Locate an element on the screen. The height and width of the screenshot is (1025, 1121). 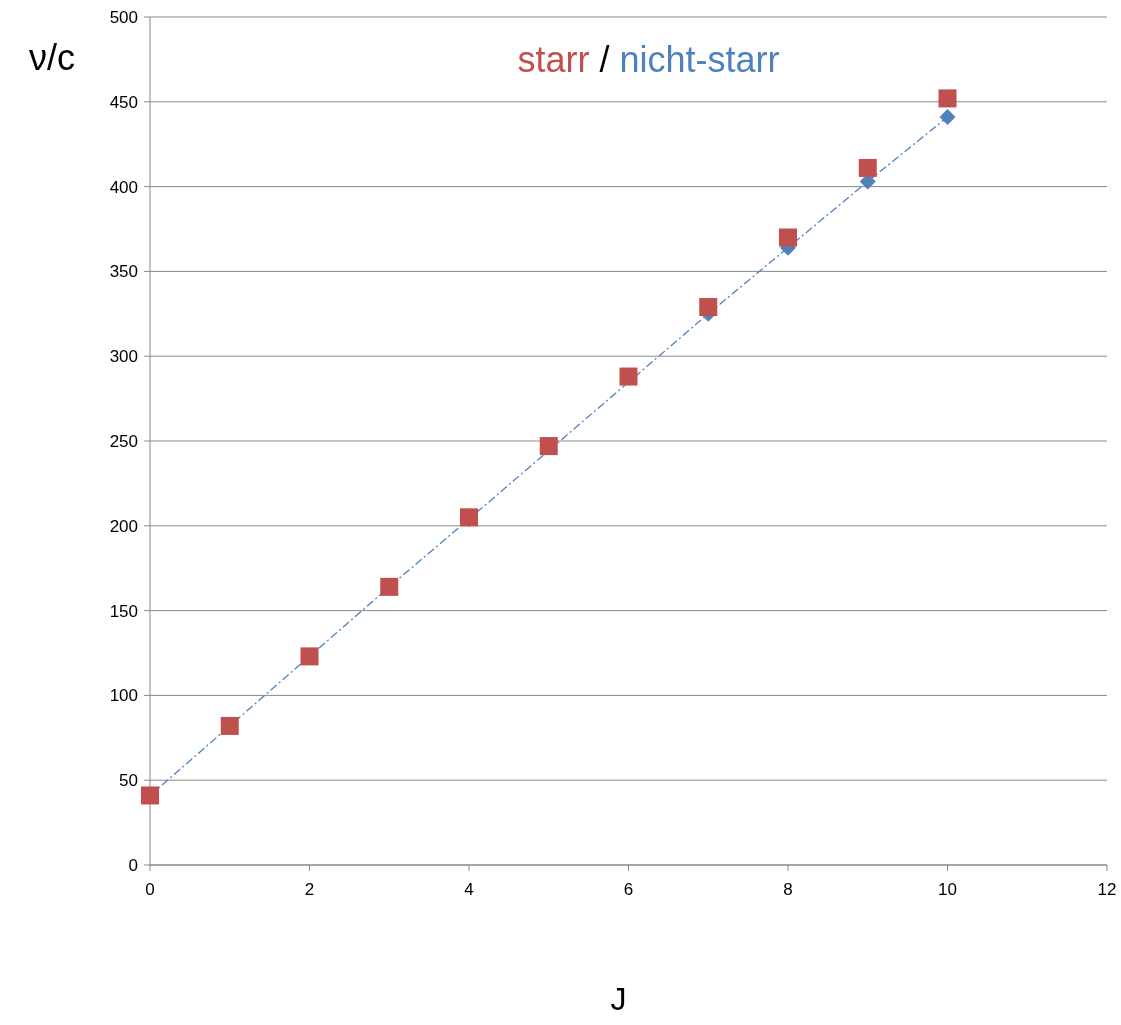
x-tick-label: 0 is located at coordinates (150, 889).